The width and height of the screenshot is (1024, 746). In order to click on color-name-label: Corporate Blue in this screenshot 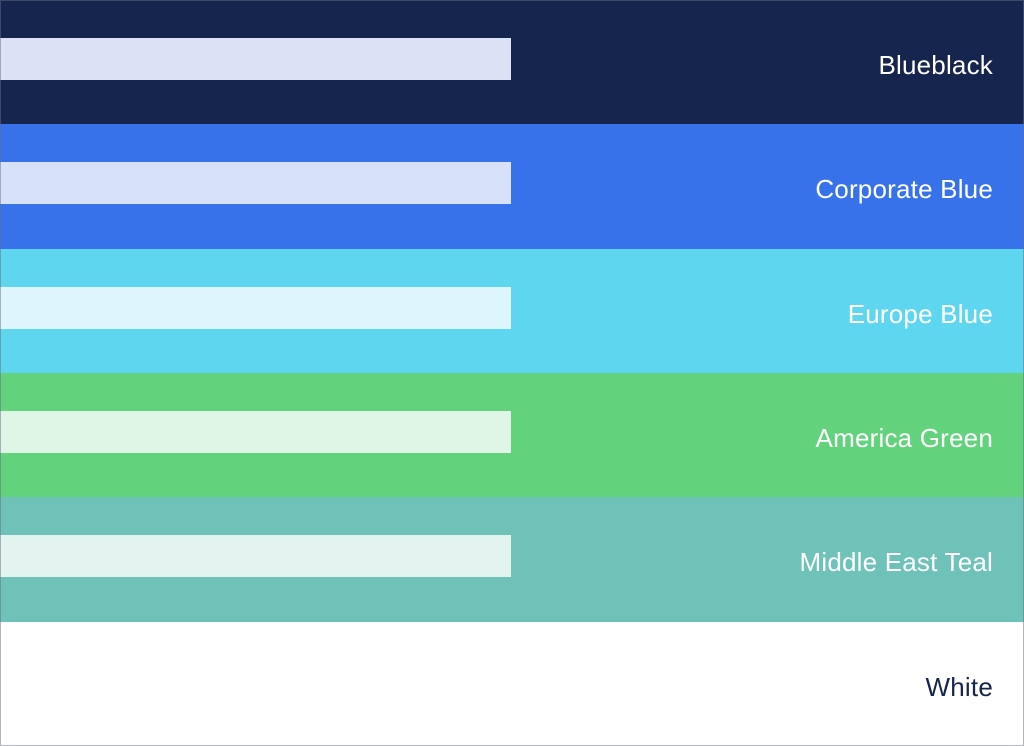, I will do `click(904, 189)`.